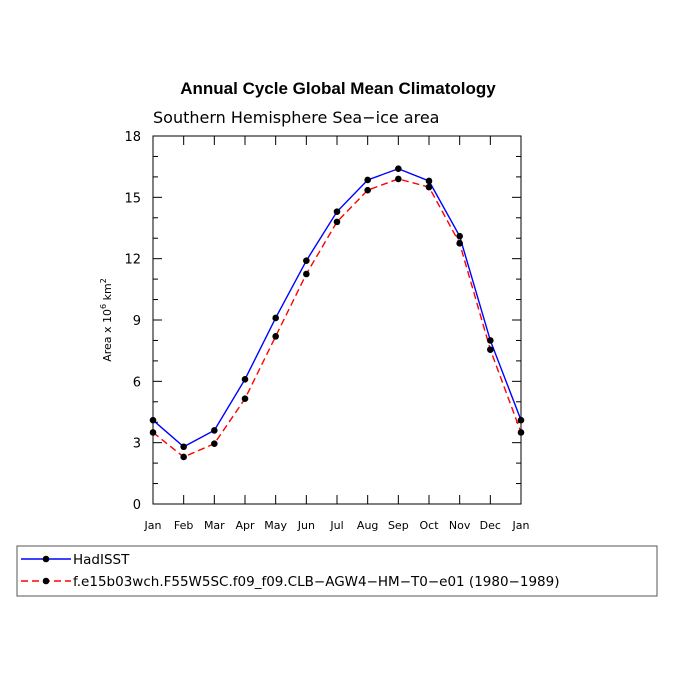  What do you see at coordinates (101, 560) in the screenshot?
I see `legend-label-1: HadISST` at bounding box center [101, 560].